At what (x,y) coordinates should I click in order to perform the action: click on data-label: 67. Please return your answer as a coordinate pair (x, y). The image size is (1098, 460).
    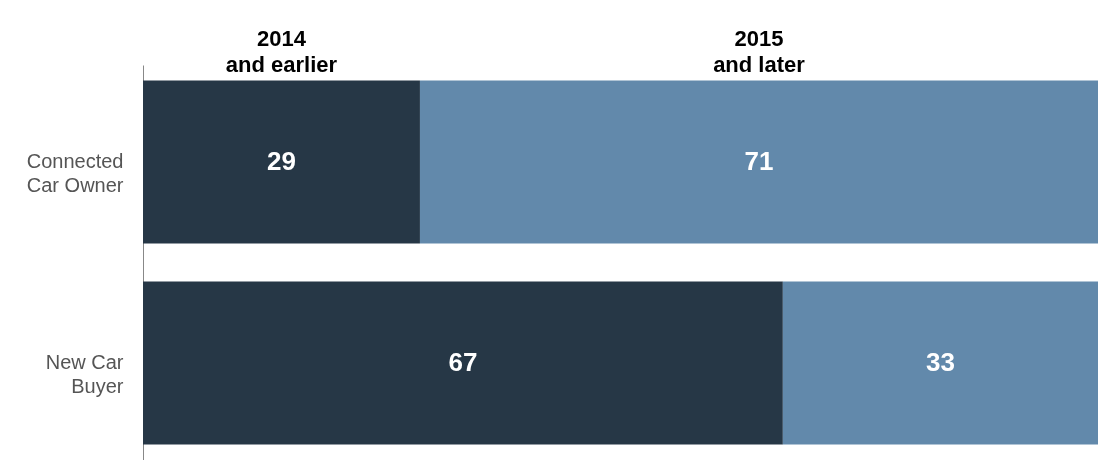
    Looking at the image, I should click on (463, 362).